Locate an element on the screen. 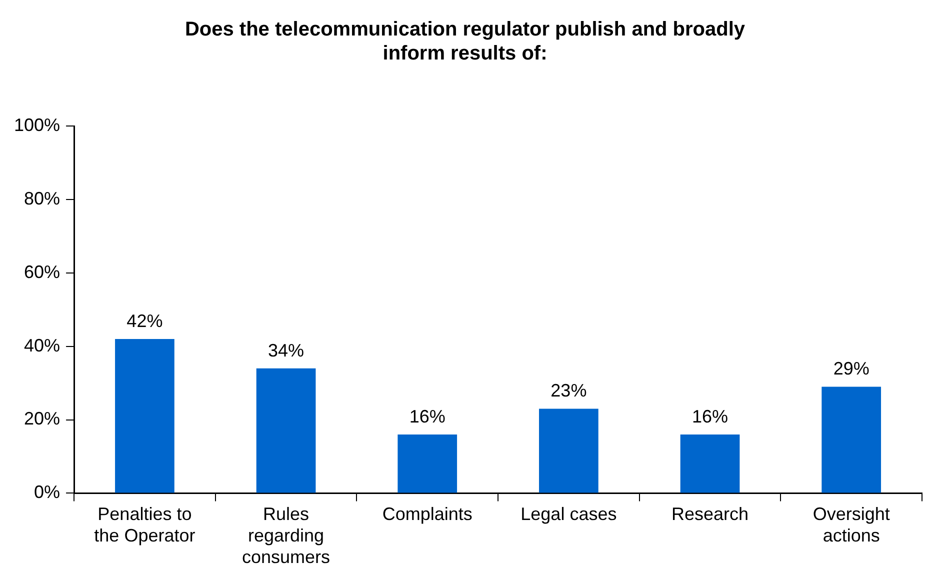 Image resolution: width=940 pixels, height=580 pixels. x-tick-label: Research is located at coordinates (710, 514).